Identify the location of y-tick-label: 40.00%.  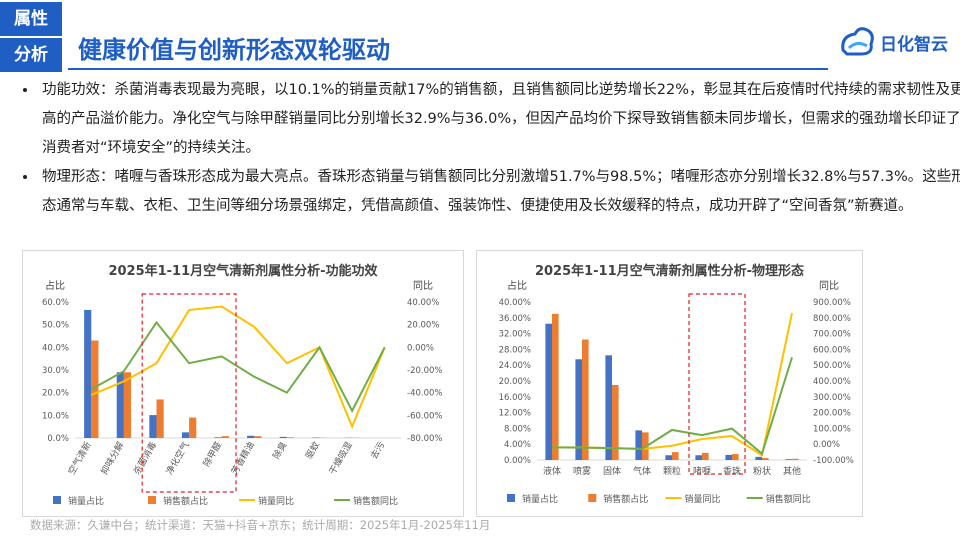
(515, 303).